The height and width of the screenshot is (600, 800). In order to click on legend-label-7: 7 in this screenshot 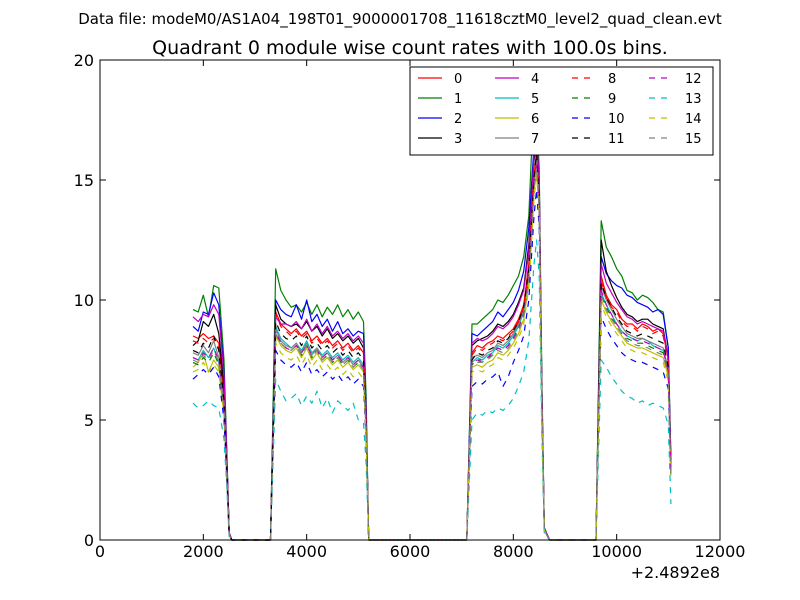, I will do `click(535, 139)`.